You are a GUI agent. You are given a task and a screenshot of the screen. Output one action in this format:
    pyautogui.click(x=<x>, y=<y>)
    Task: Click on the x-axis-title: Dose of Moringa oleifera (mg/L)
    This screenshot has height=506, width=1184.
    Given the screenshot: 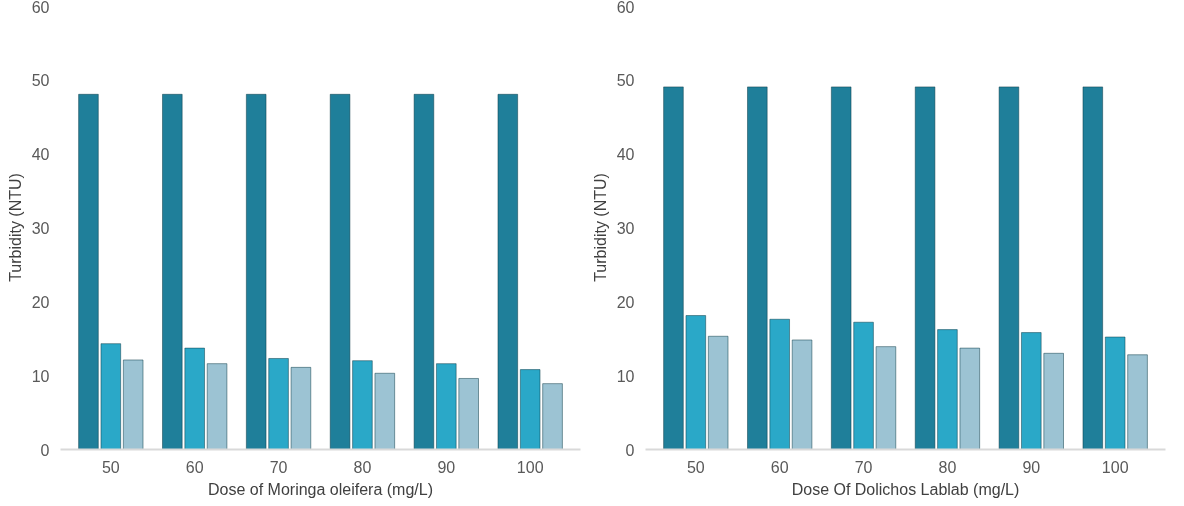 What is the action you would take?
    pyautogui.click(x=320, y=489)
    